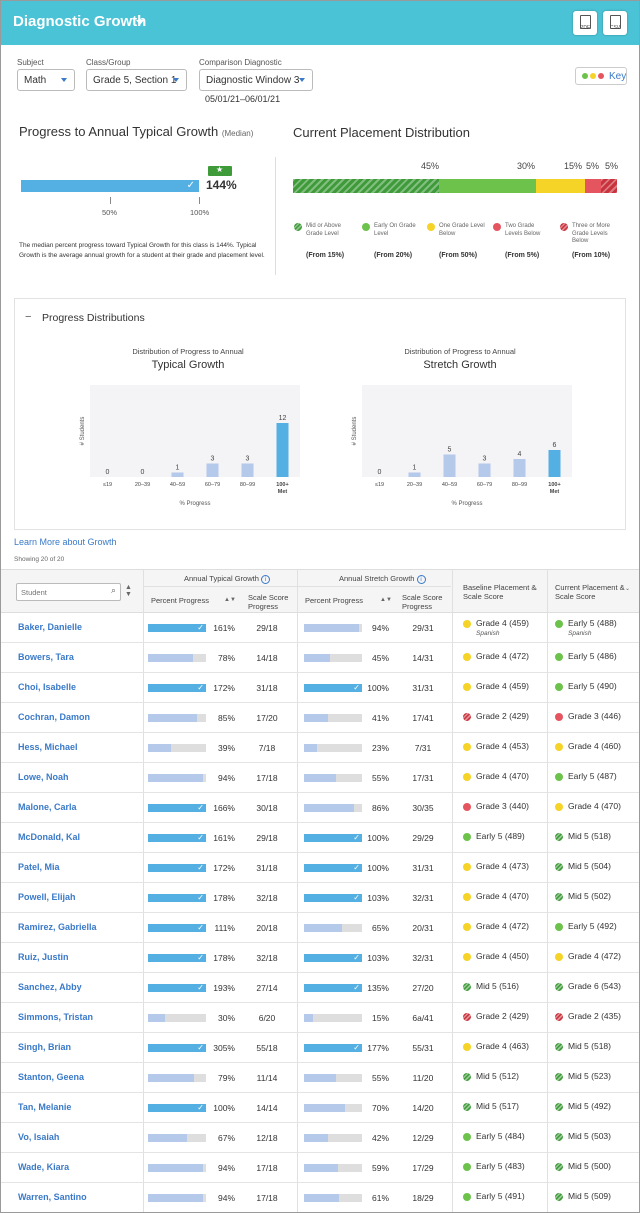 This screenshot has width=640, height=1213. I want to click on typical-percent: 85%, so click(226, 718).